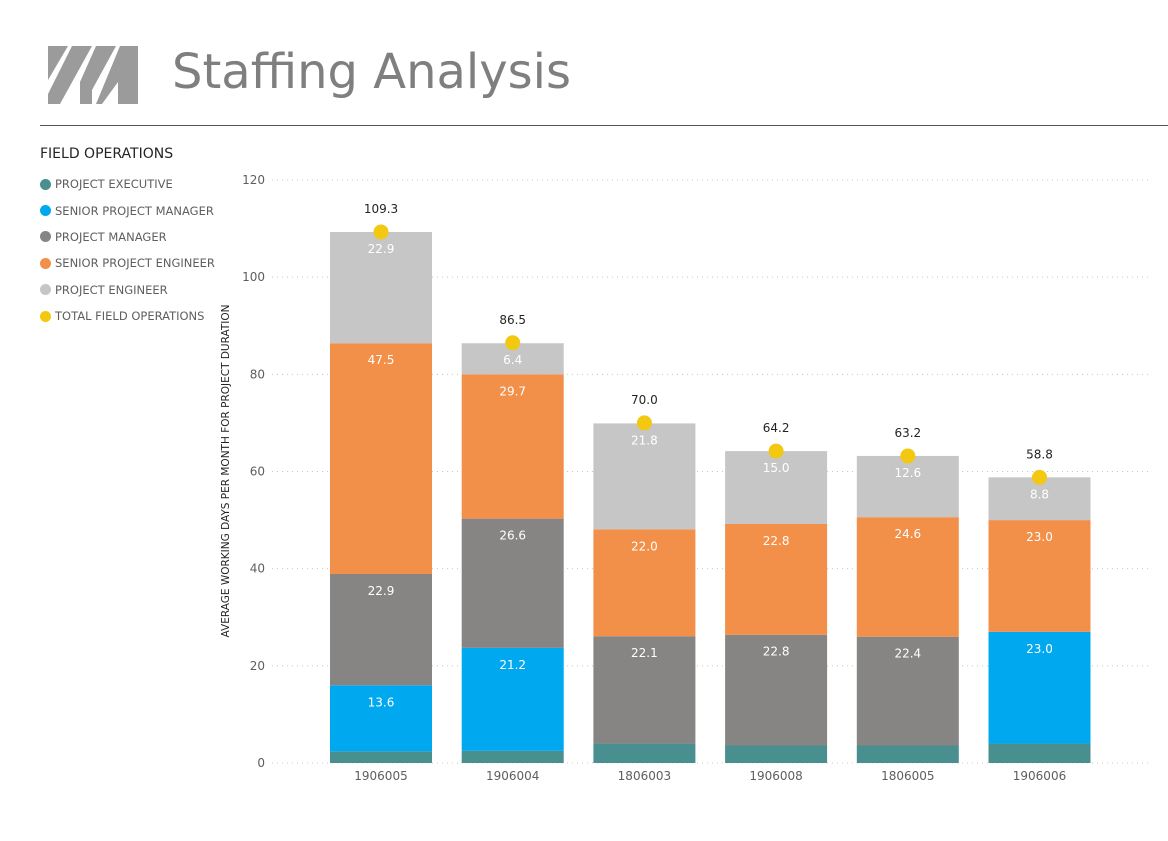  Describe the element at coordinates (257, 666) in the screenshot. I see `y-tick-label: 20` at that location.